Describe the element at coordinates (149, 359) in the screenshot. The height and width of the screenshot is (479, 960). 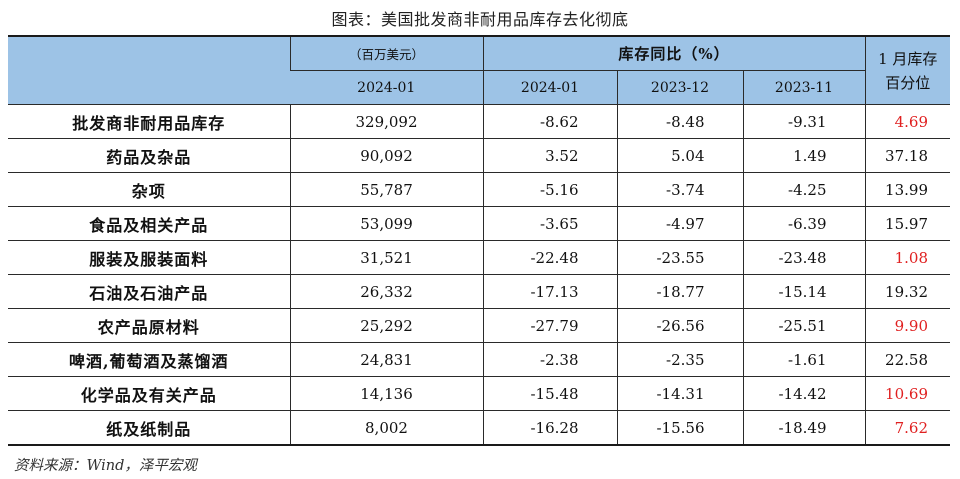
I see `row-name: 啤酒,葡萄酒及蒸馏酒` at that location.